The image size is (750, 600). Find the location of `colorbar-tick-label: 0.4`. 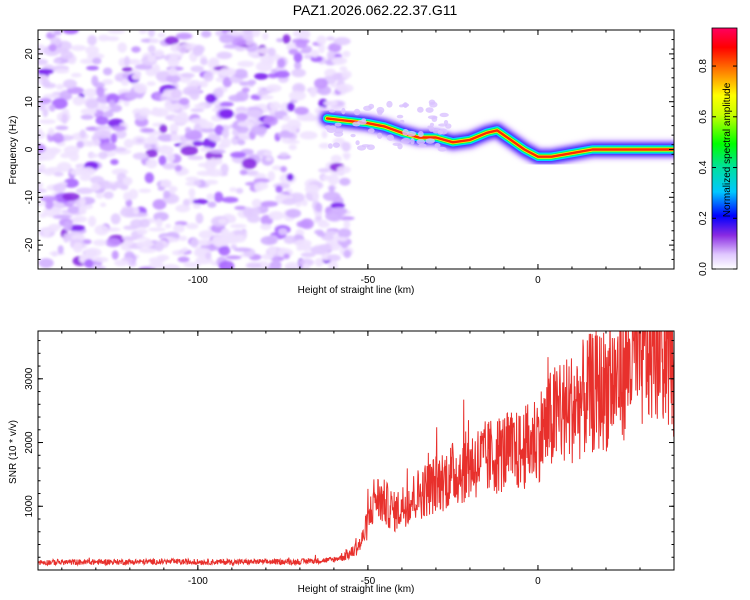

colorbar-tick-label: 0.4 is located at coordinates (703, 167).